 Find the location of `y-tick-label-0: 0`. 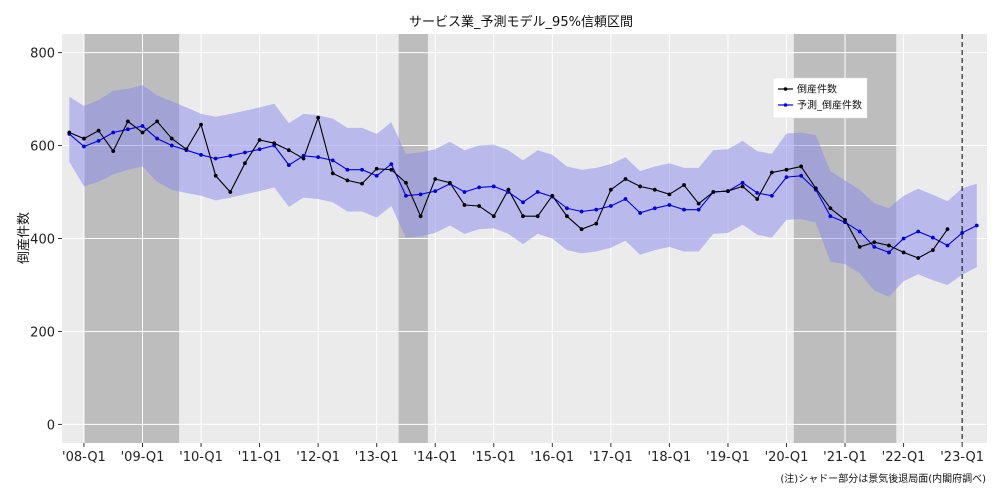

y-tick-label-0: 0 is located at coordinates (51, 425).